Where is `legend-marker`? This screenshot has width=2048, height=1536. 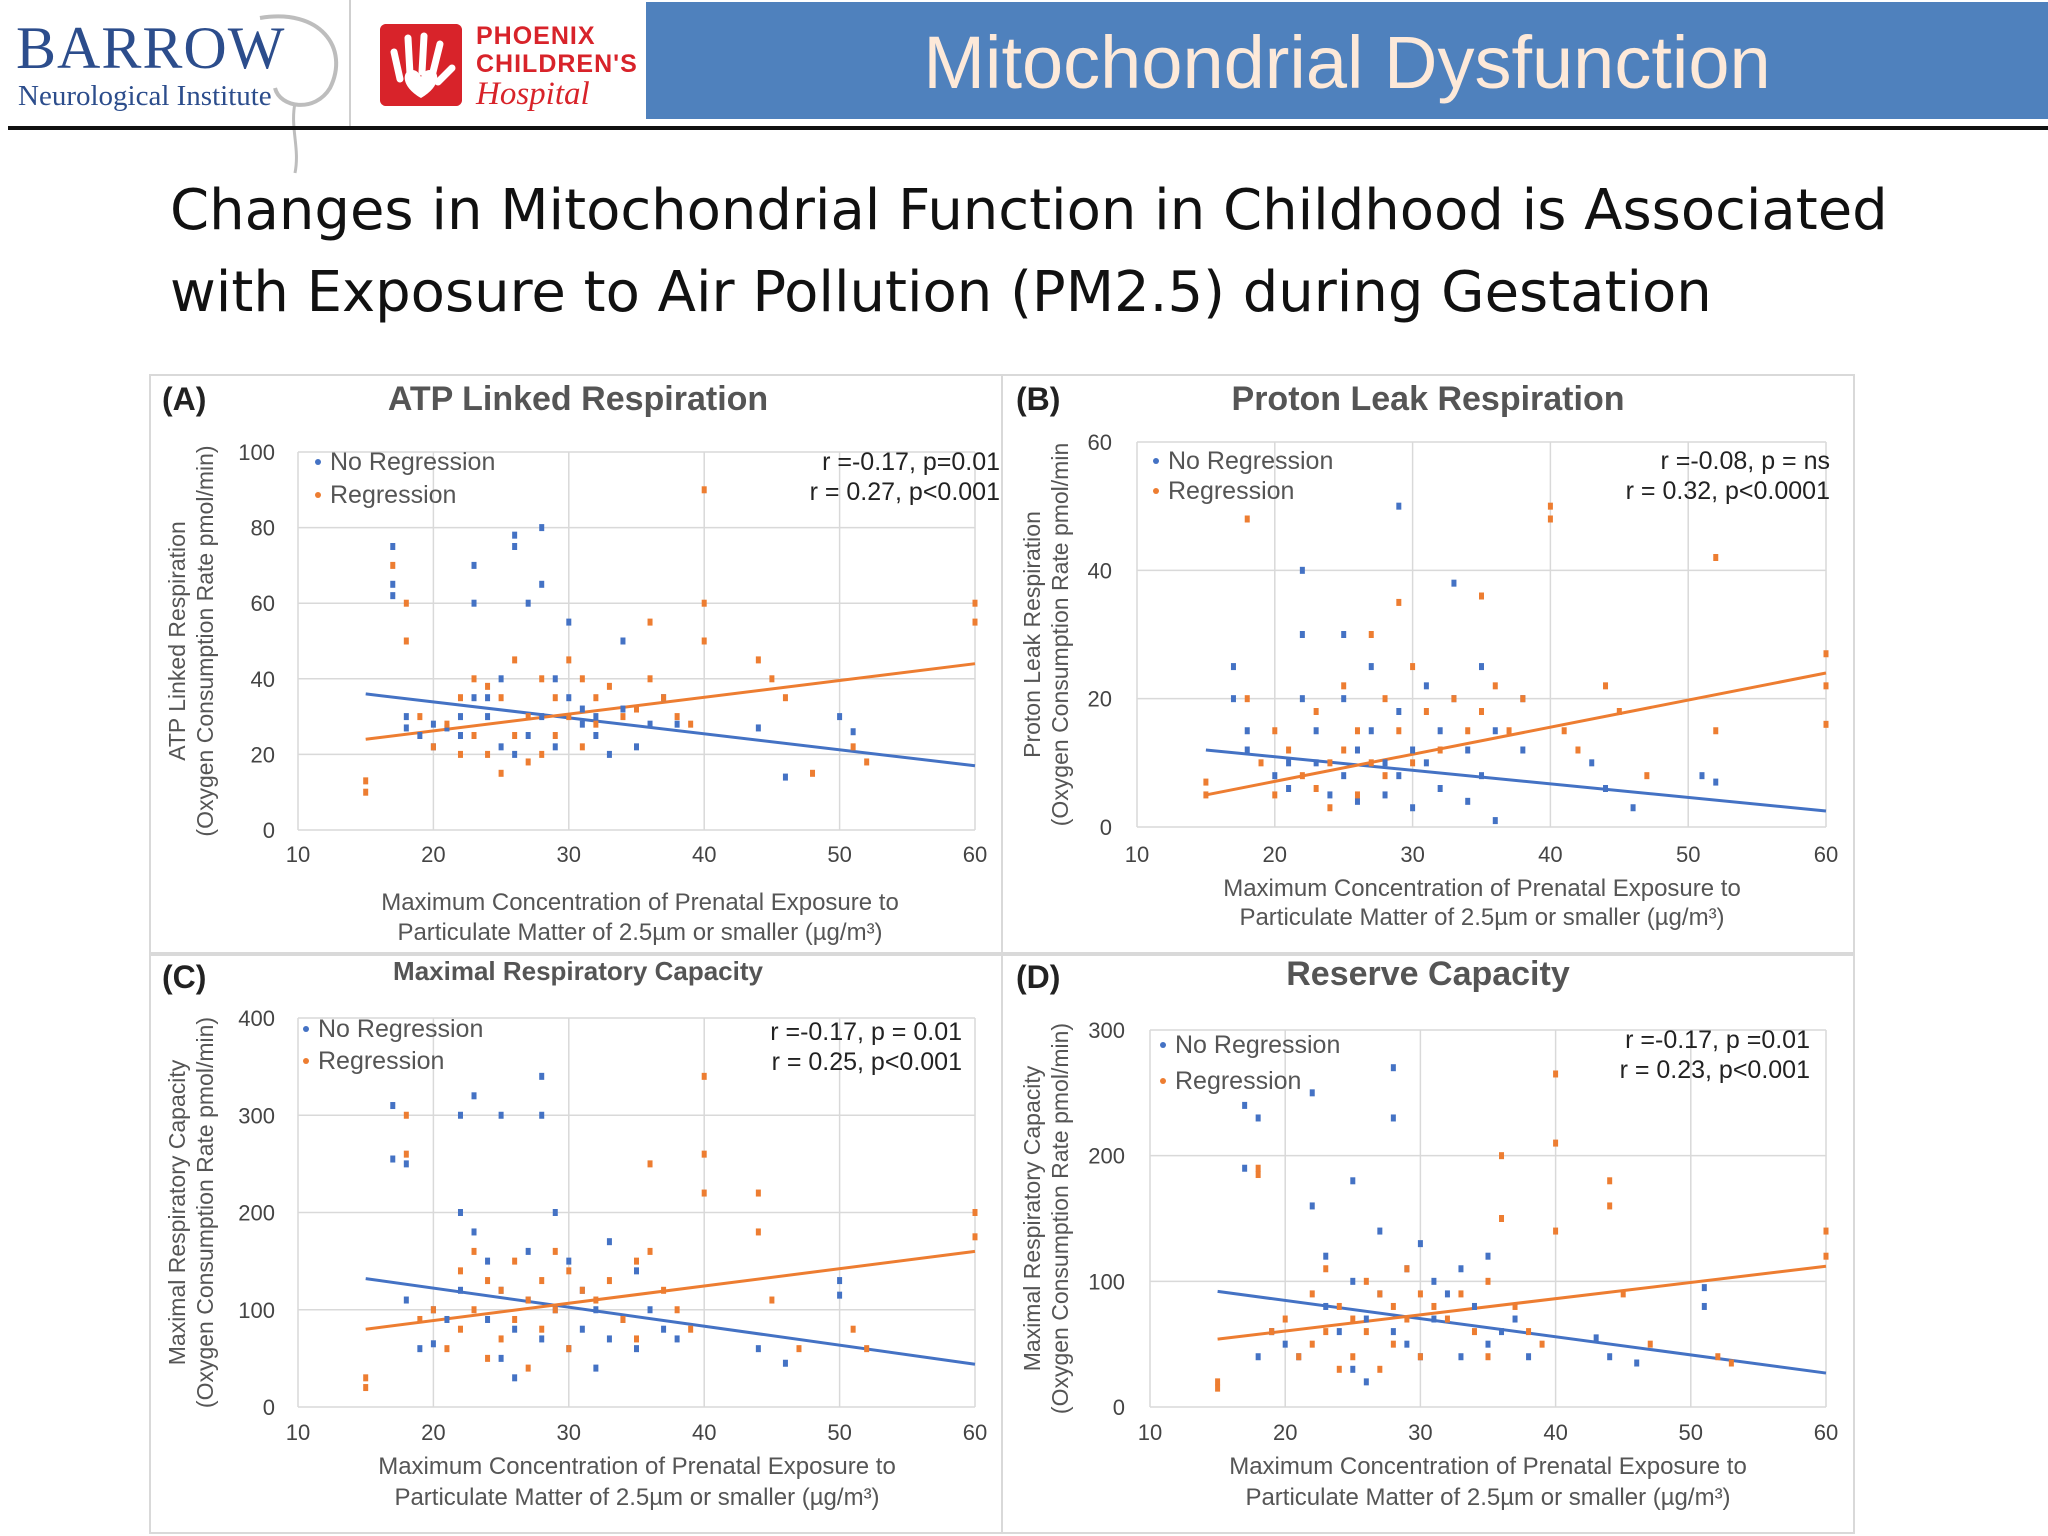
legend-marker is located at coordinates (1163, 1081).